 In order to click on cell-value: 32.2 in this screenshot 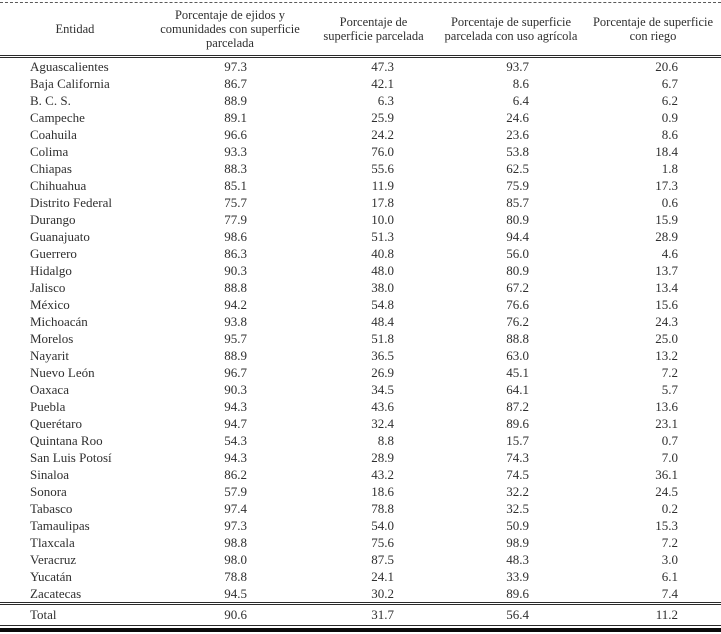, I will do `click(517, 491)`.